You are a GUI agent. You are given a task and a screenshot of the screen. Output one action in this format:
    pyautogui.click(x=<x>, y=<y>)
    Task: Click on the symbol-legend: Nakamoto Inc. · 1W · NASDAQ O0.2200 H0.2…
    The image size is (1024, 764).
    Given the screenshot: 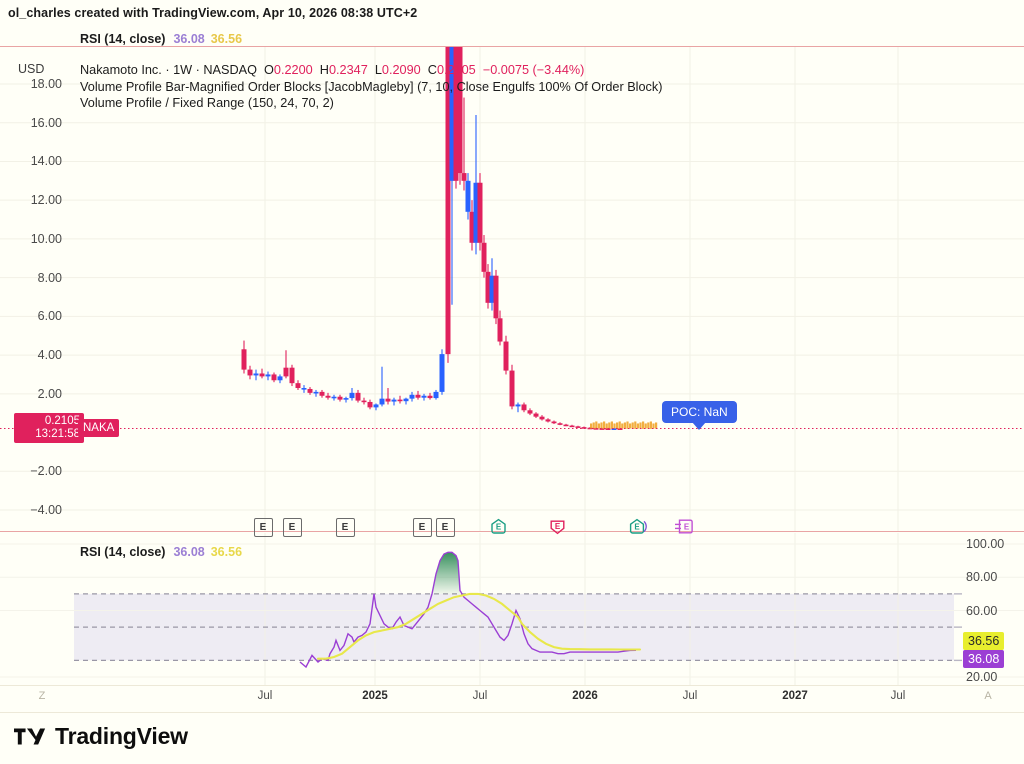 What is the action you would take?
    pyautogui.click(x=371, y=87)
    